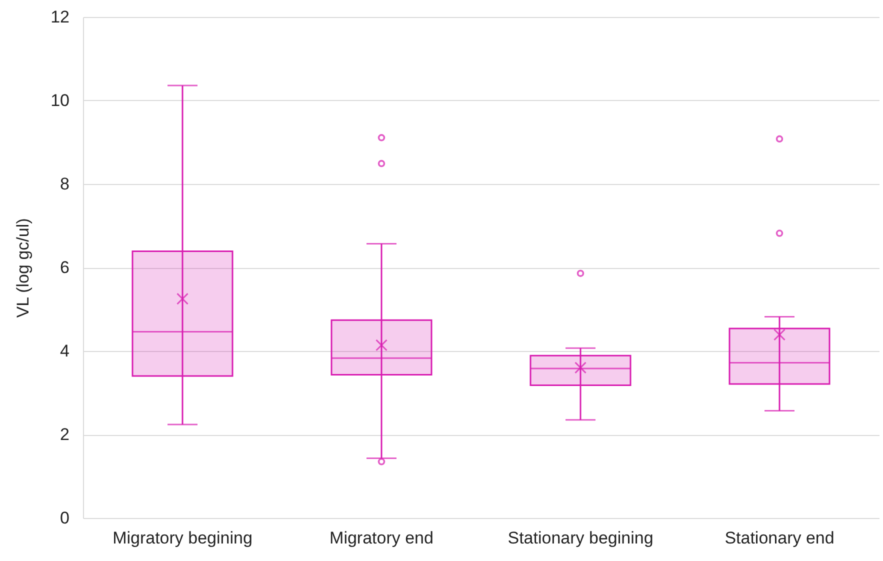 The image size is (883, 561). I want to click on y-tick-label: 2, so click(65, 434).